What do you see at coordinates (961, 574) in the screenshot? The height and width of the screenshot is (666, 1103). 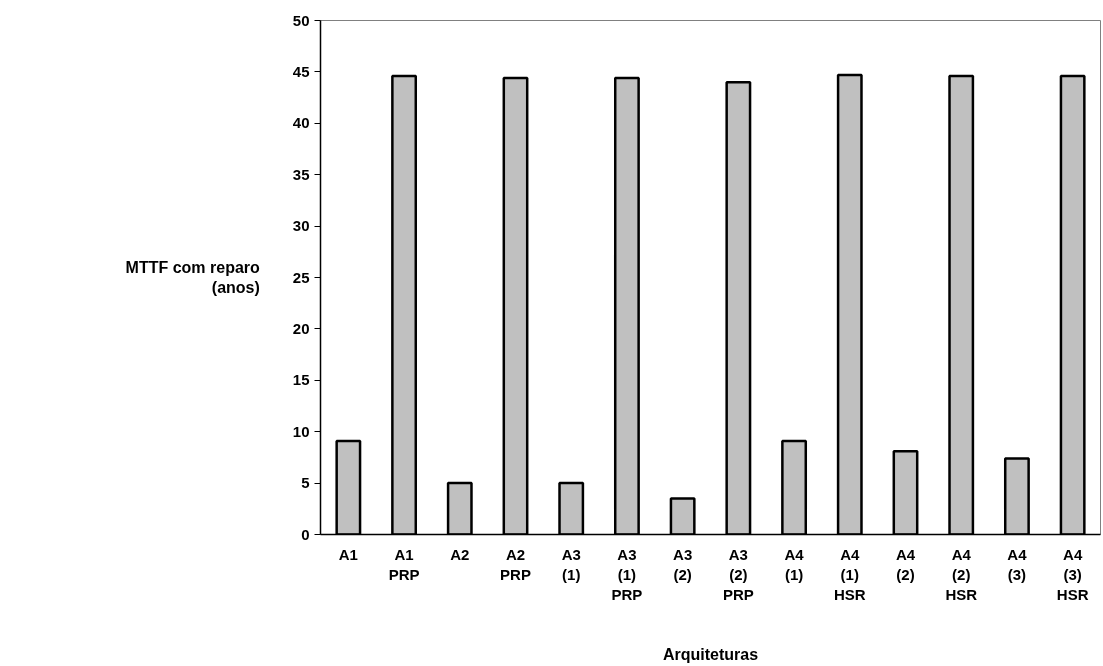 I see `x-tick-label: A4 (2) HSR` at bounding box center [961, 574].